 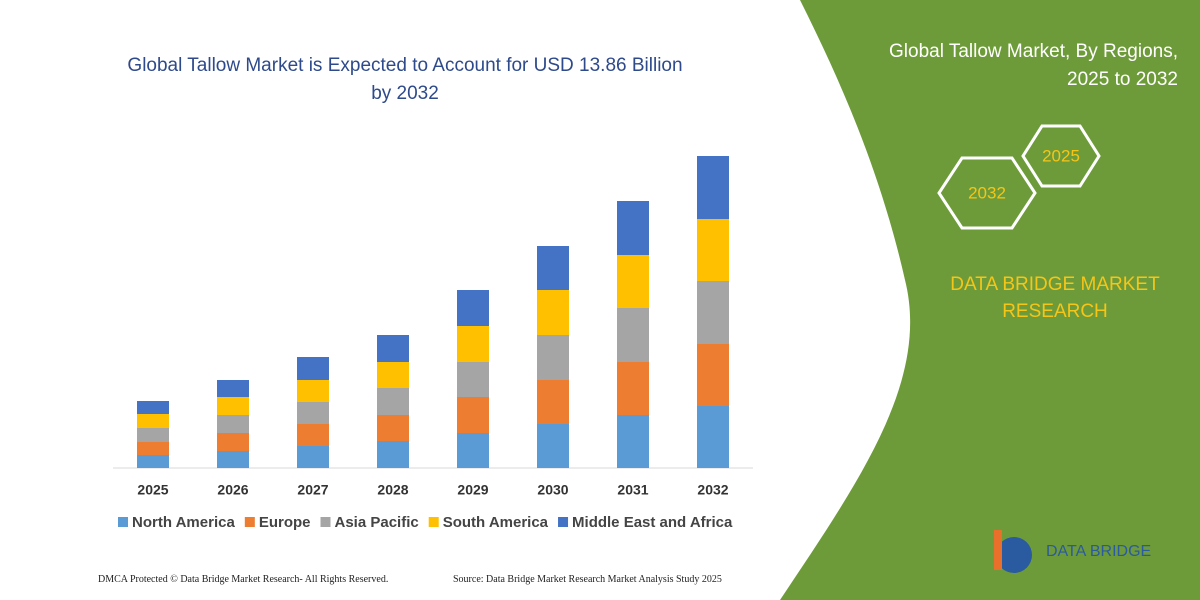 What do you see at coordinates (552, 490) in the screenshot?
I see `x-tick-label: 2030` at bounding box center [552, 490].